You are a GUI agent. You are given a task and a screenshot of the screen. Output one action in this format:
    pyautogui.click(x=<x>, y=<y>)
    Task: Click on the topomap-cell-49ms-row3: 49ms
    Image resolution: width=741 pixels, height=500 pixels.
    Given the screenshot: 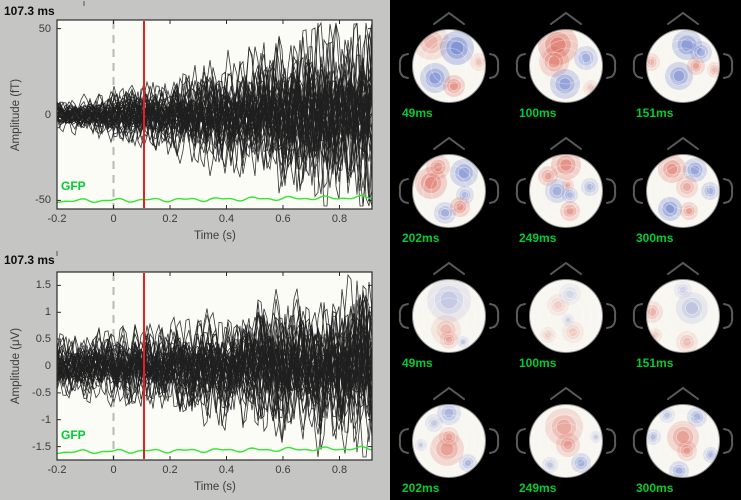 What is the action you would take?
    pyautogui.click(x=448, y=312)
    